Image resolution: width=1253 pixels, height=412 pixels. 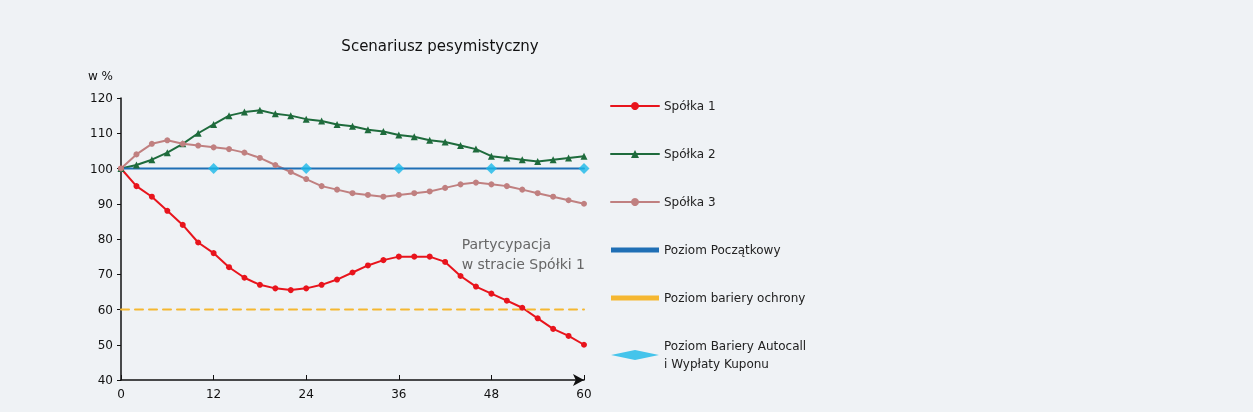 What do you see at coordinates (491, 394) in the screenshot?
I see `x-tick-label: 48` at bounding box center [491, 394].